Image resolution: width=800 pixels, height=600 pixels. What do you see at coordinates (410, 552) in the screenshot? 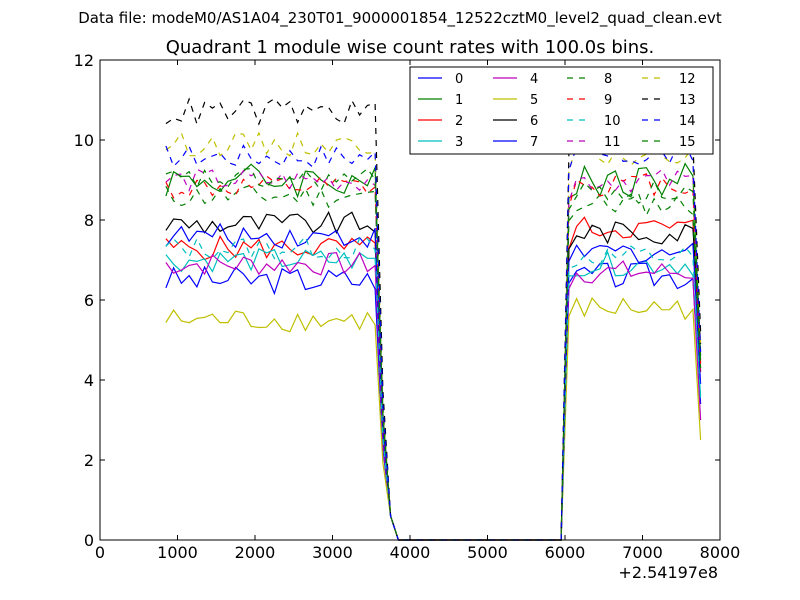
I see `x-tick-label: 4000` at bounding box center [410, 552].